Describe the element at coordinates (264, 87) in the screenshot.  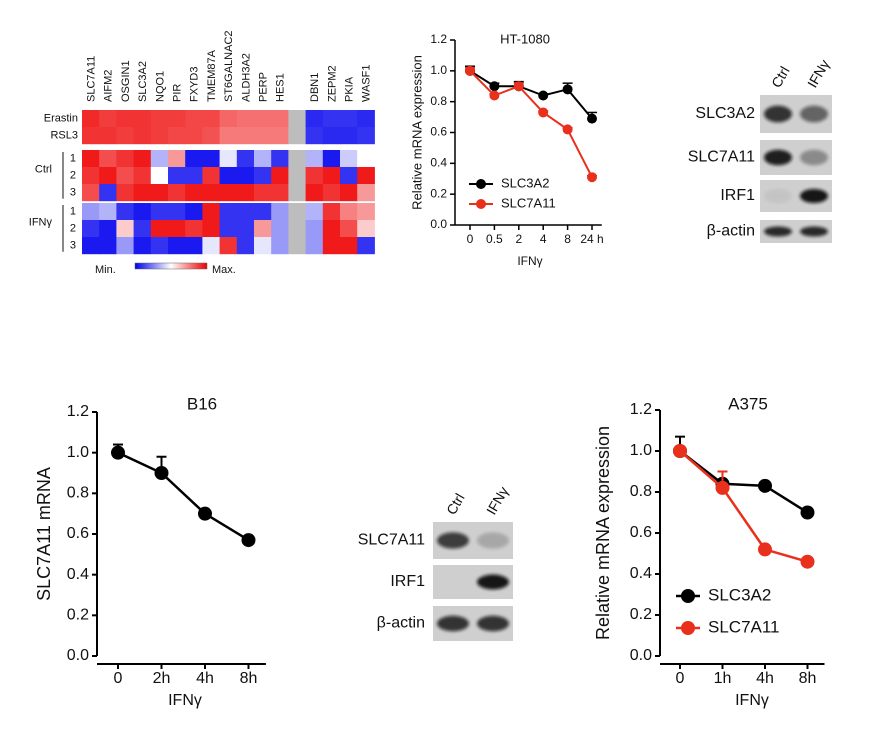
I see `column-label: PERP` at that location.